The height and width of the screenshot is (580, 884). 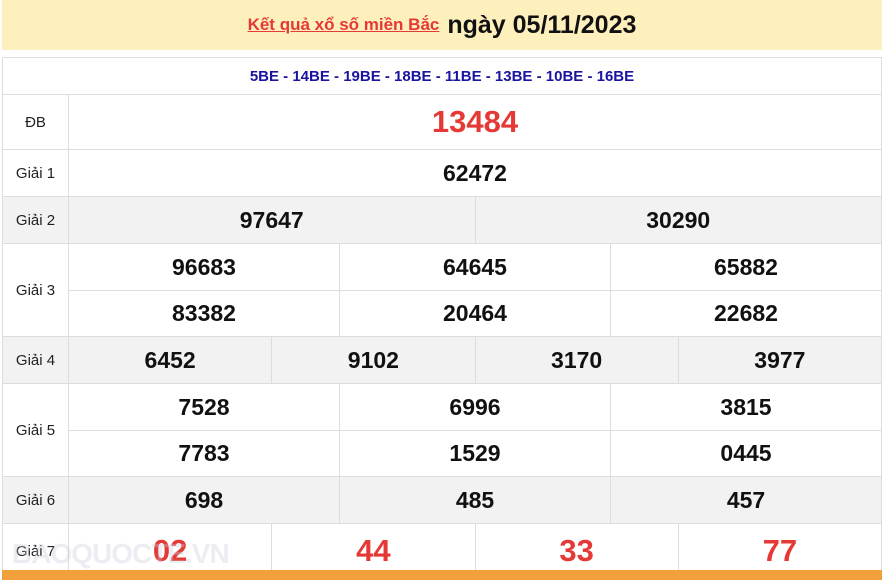 I want to click on prize-number: 7783, so click(x=204, y=453).